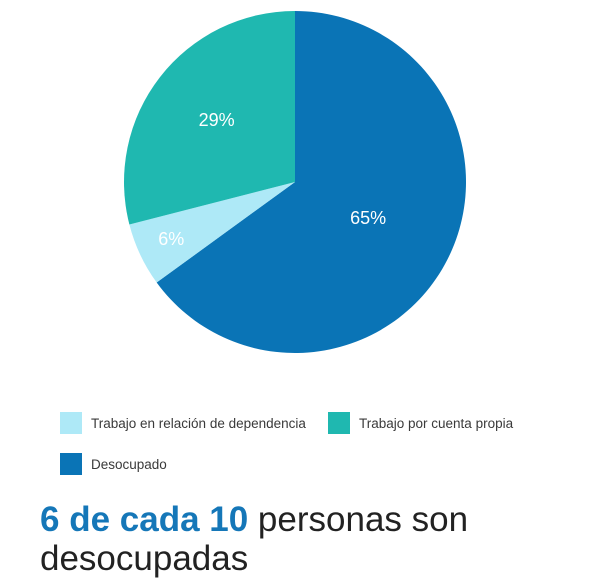 This screenshot has width=595, height=585. Describe the element at coordinates (339, 423) in the screenshot. I see `legend-swatch-cuenta-propia` at that location.